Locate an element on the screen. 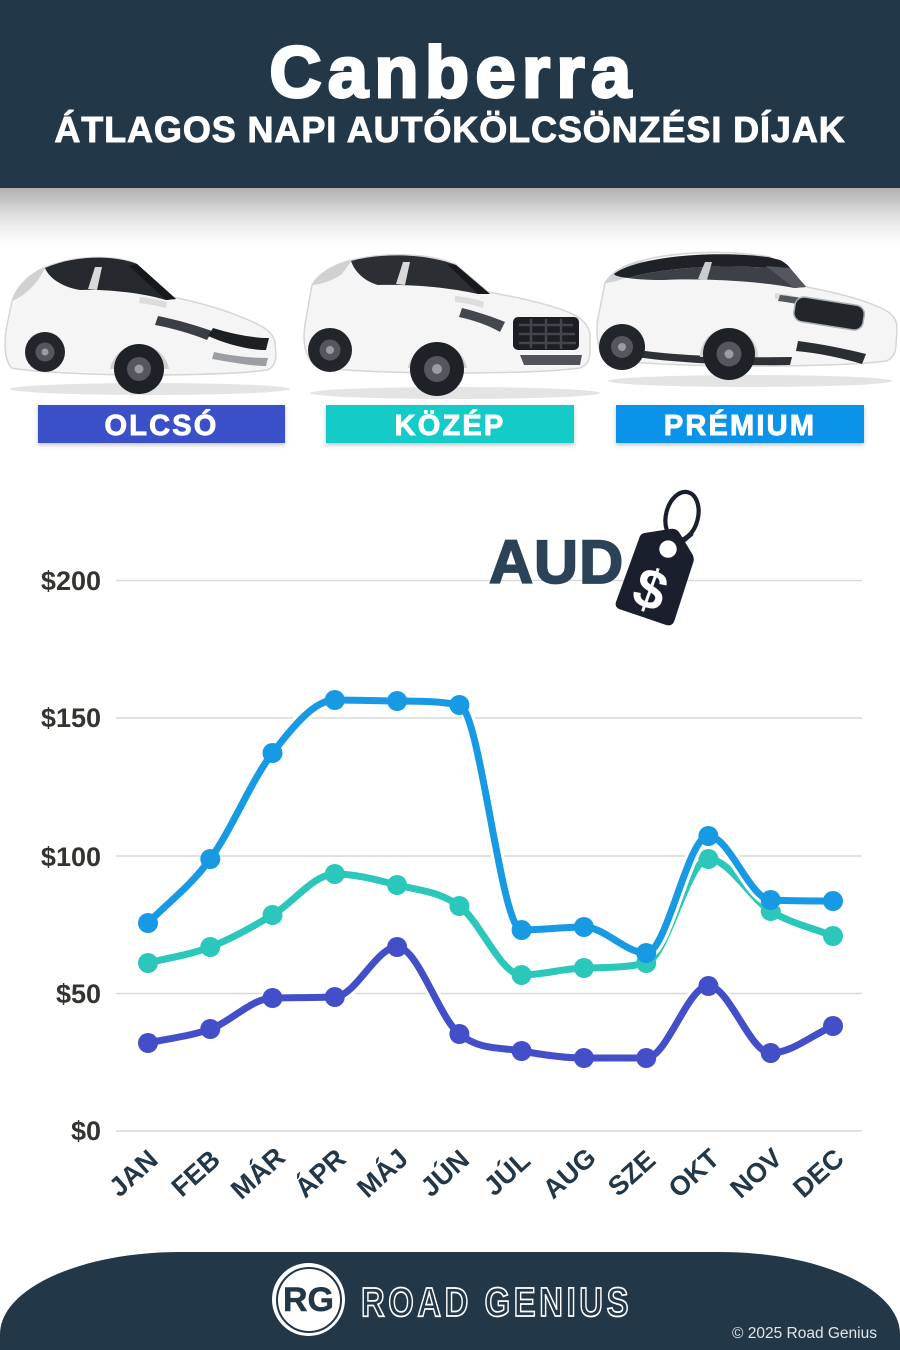 Image resolution: width=900 pixels, height=1350 pixels. svg-text: SZE is located at coordinates (631, 1173).